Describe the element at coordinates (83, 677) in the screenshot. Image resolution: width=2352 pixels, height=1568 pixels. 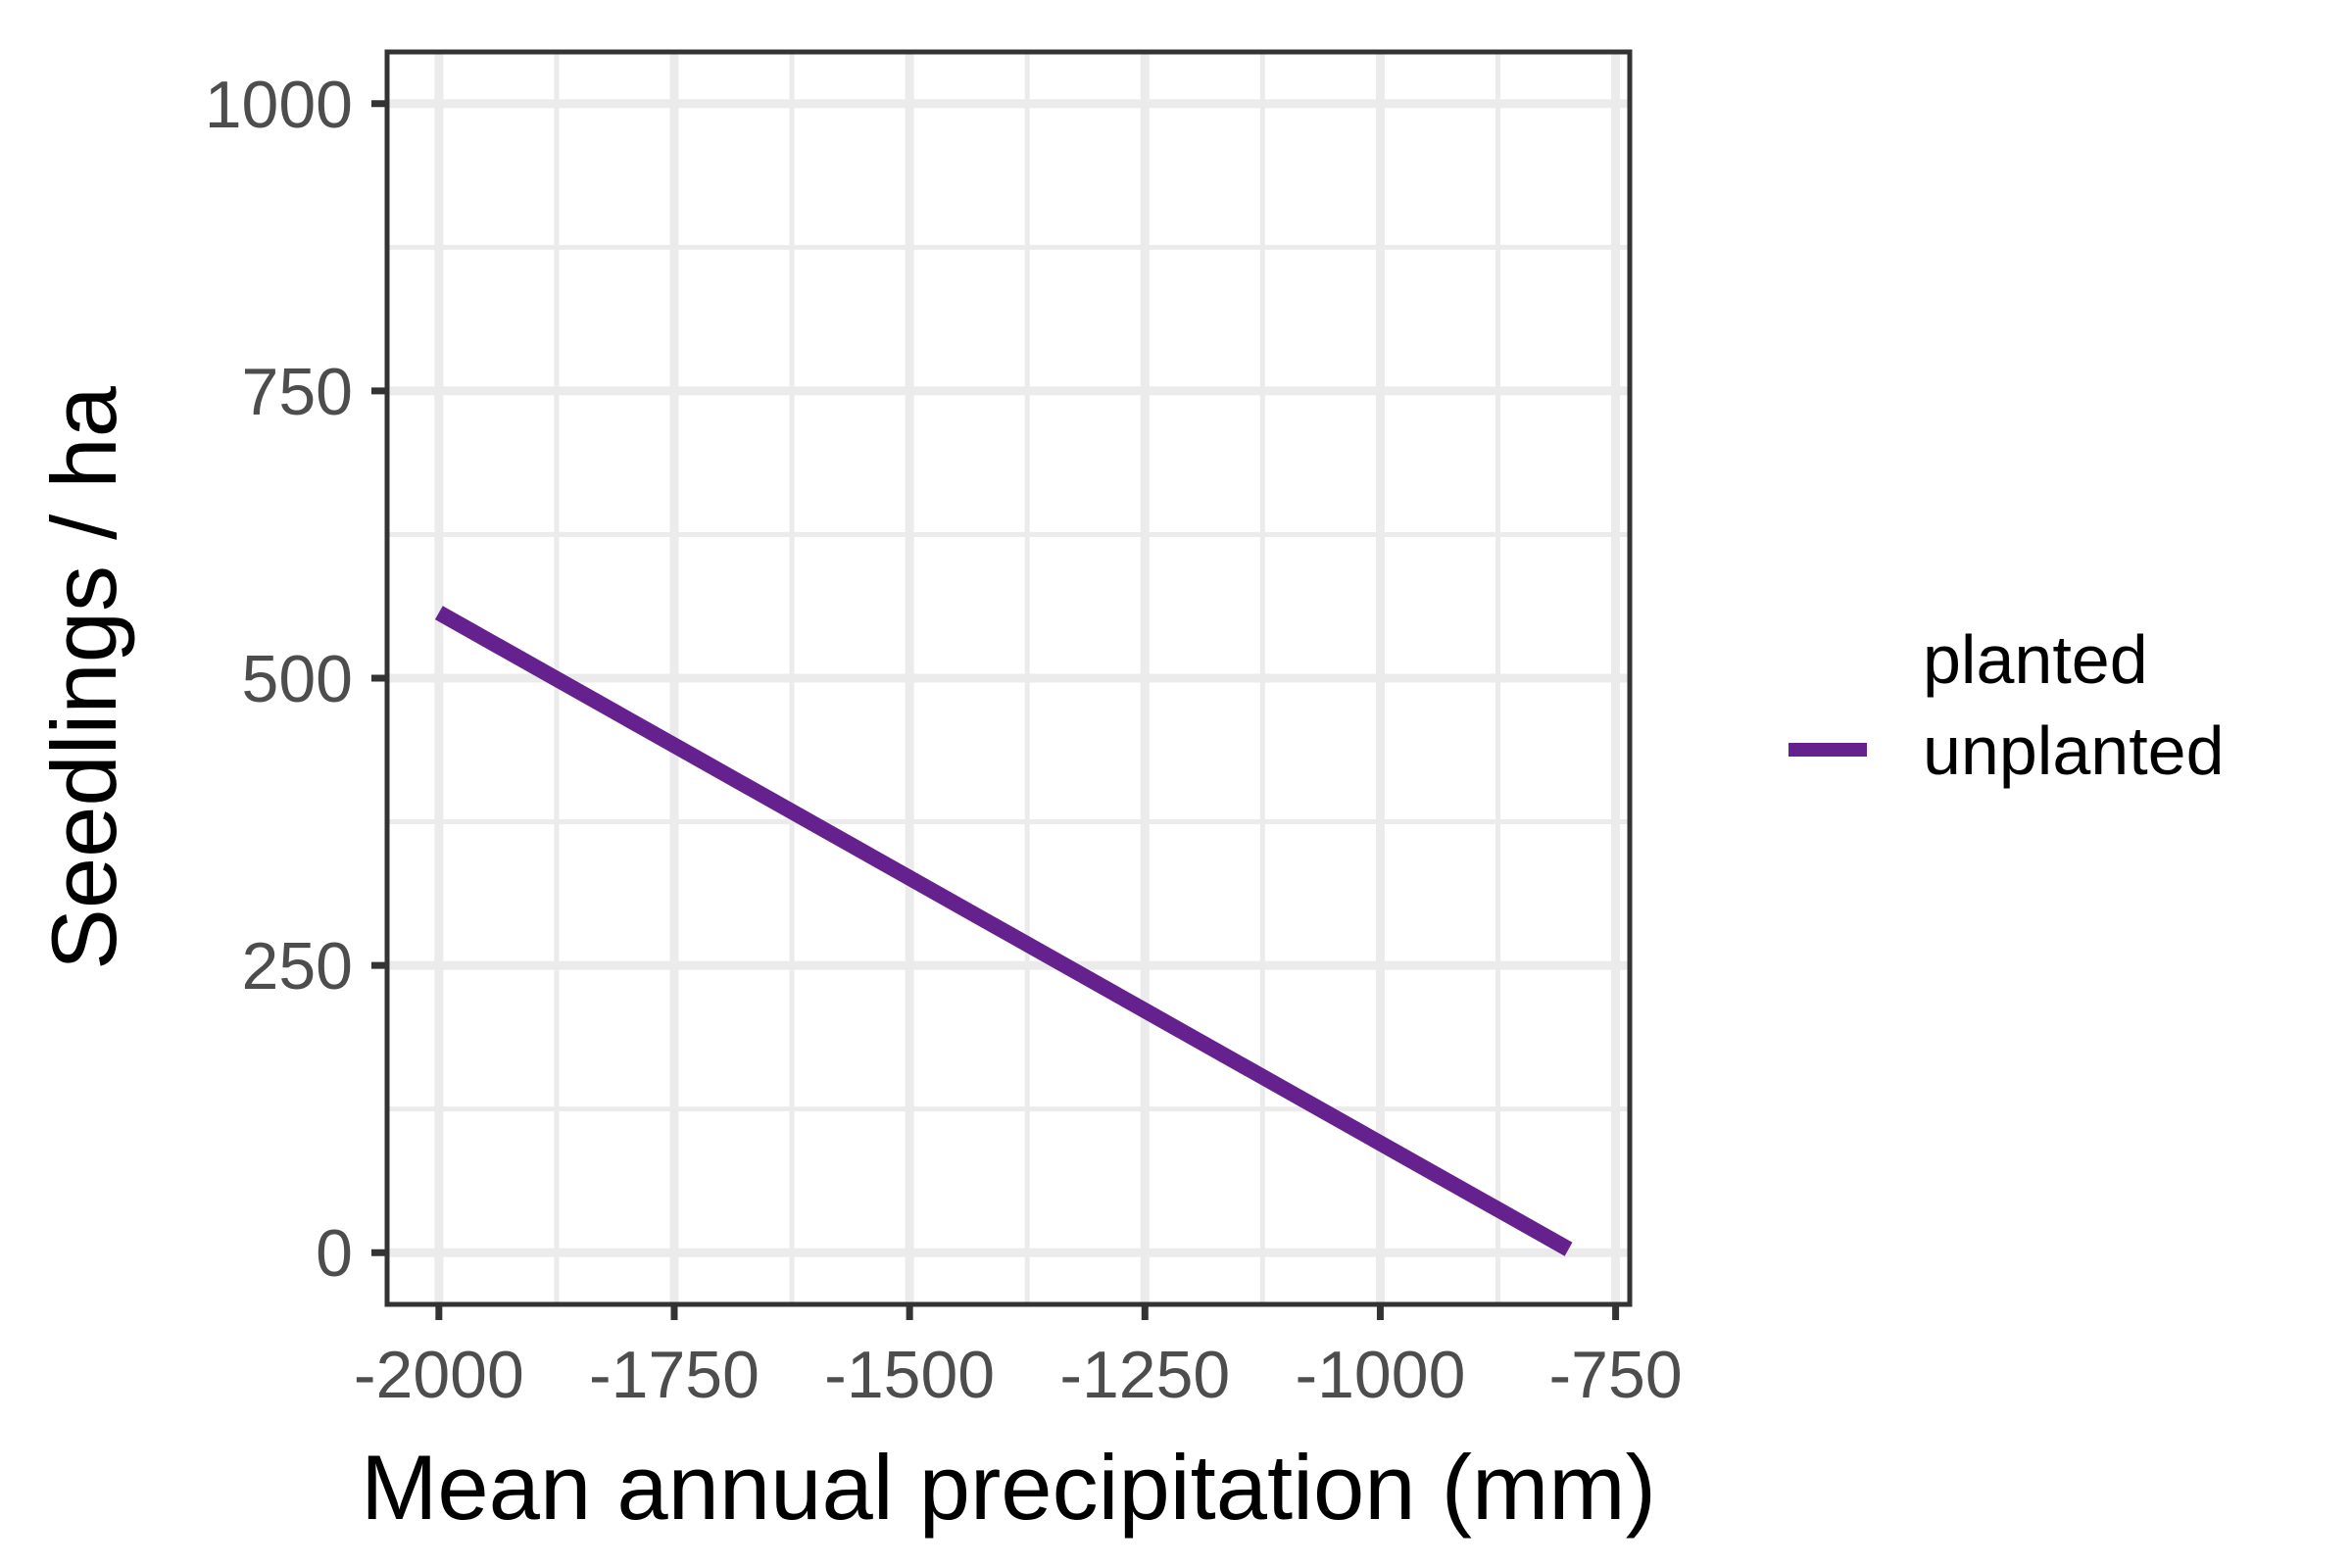
I see `y-axis-title: Seedlings / ha` at that location.